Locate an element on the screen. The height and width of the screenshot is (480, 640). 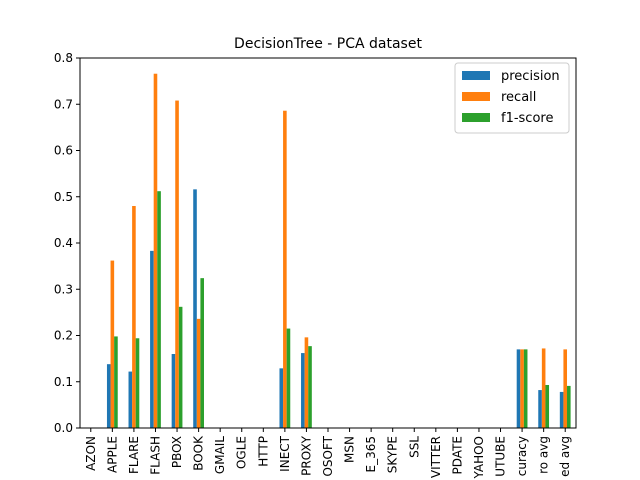
x-tick-label: PDATE is located at coordinates (457, 455).